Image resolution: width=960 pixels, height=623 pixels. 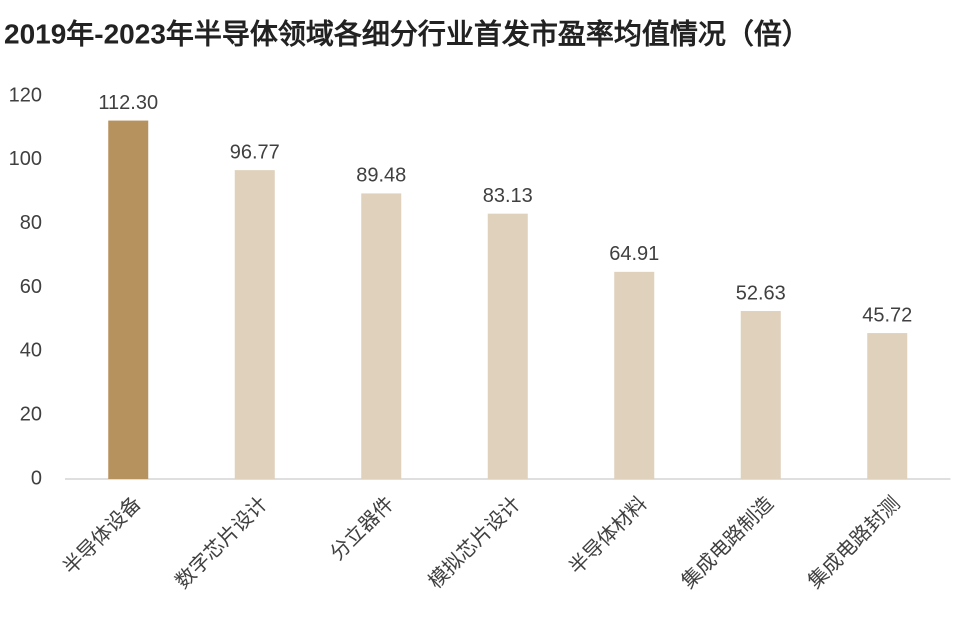 I want to click on x-tick-label: 模拟芯片设计, so click(x=474, y=542).